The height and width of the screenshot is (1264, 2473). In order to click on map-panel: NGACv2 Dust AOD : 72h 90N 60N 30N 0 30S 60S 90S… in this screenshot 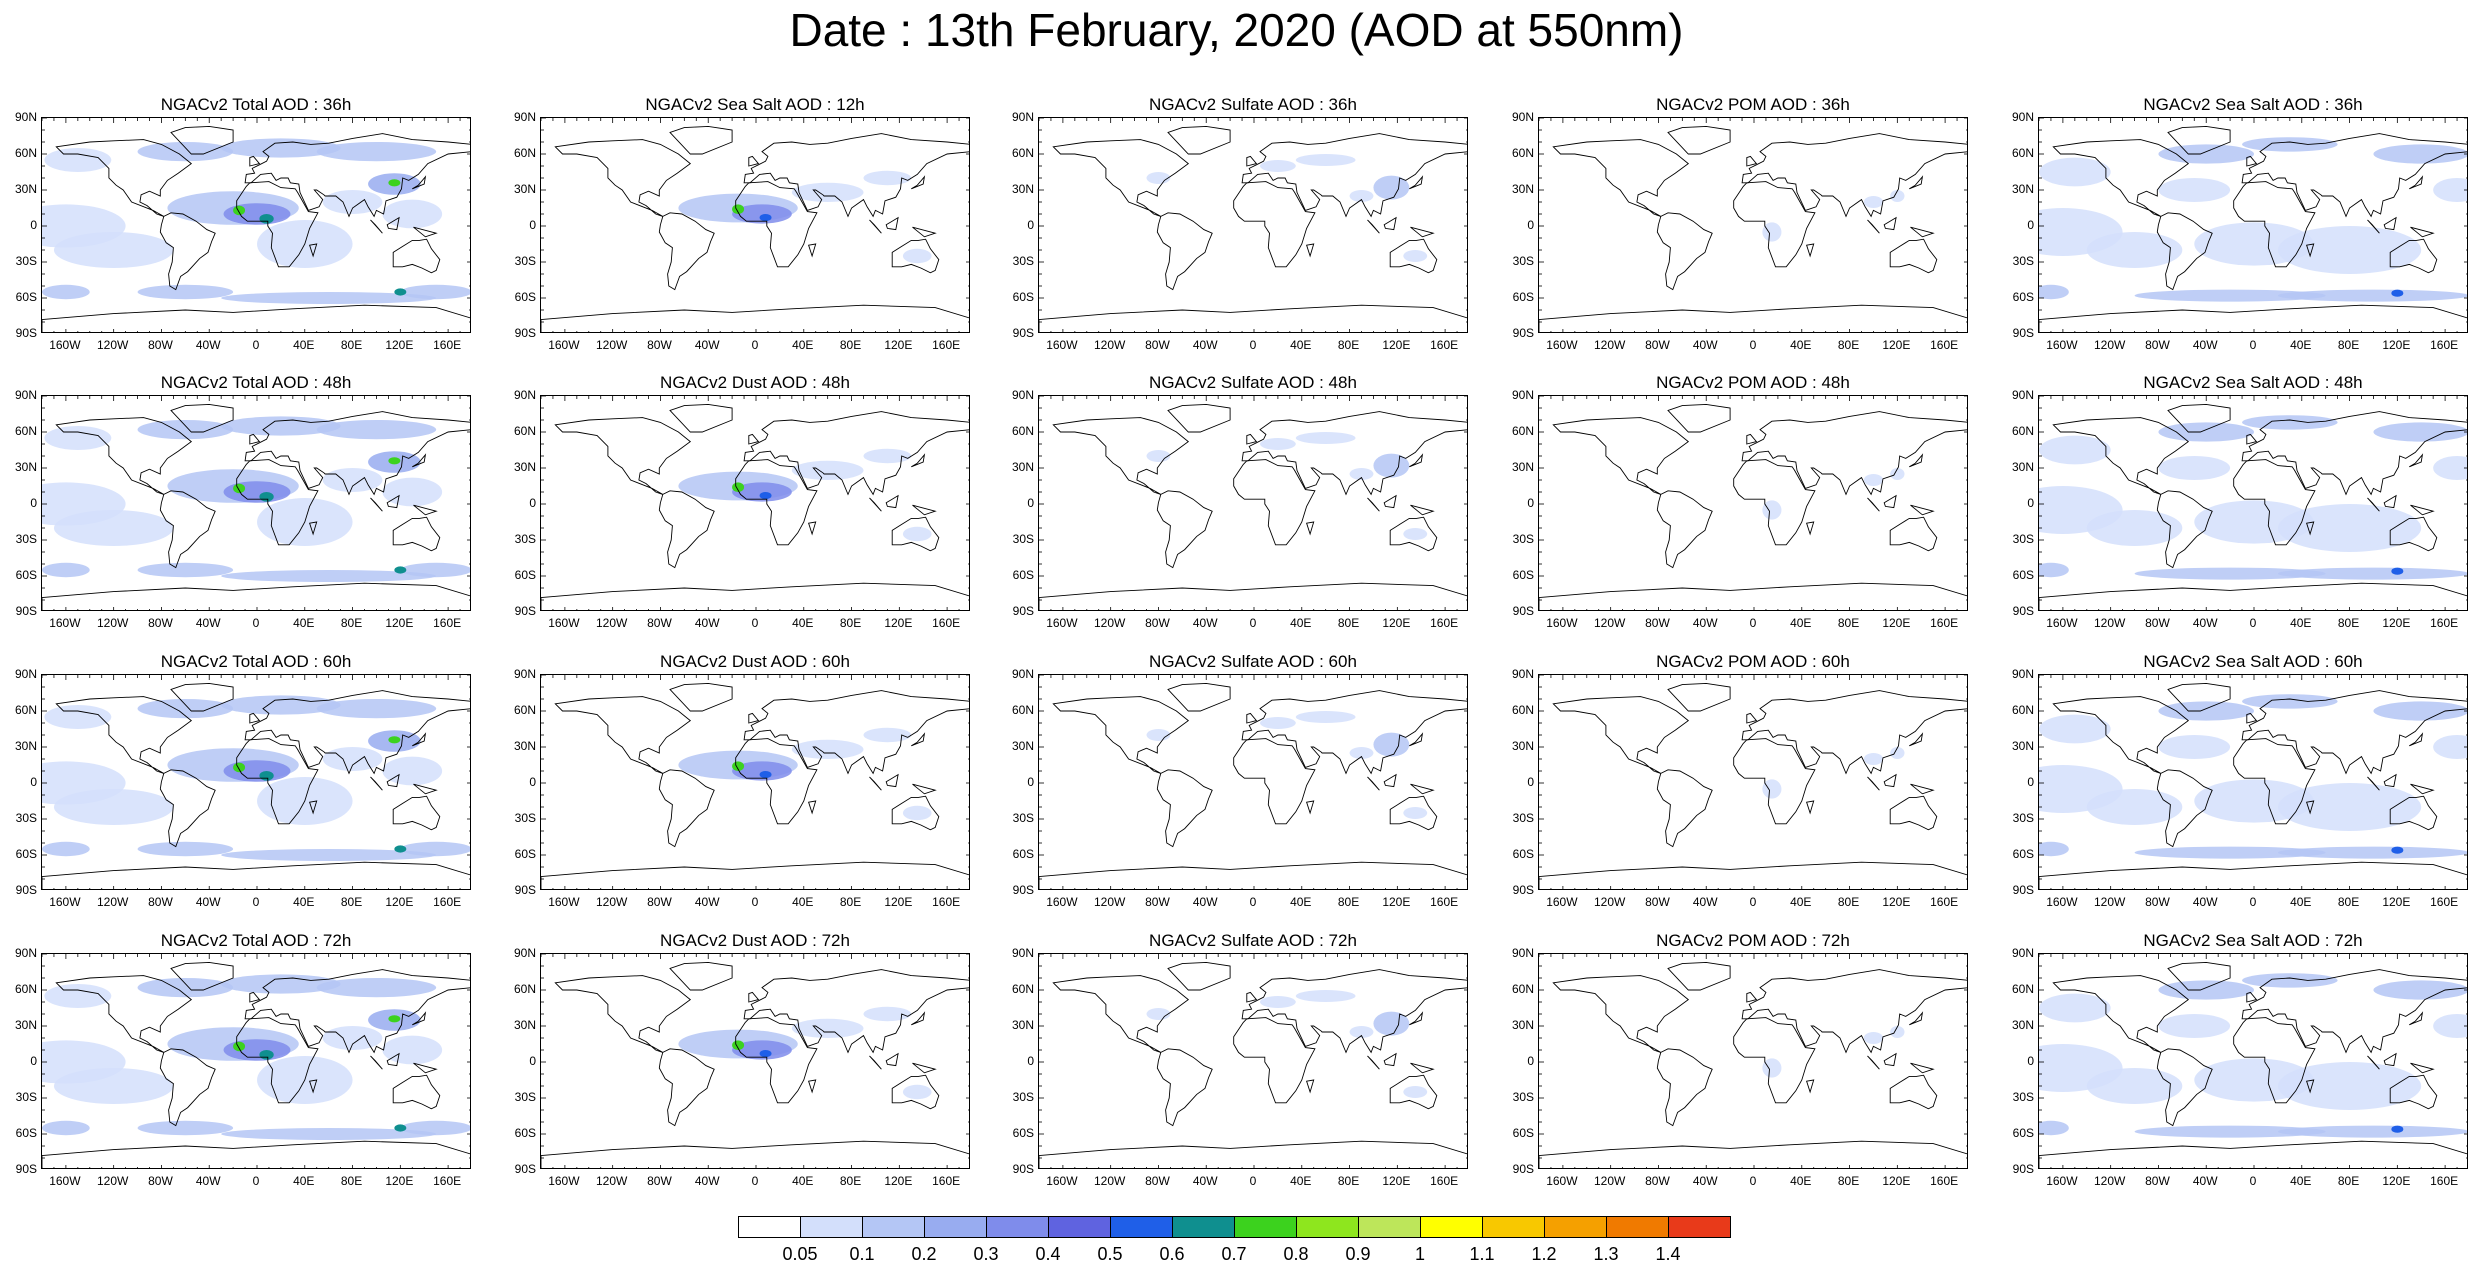, I will do `click(742, 1059)`.